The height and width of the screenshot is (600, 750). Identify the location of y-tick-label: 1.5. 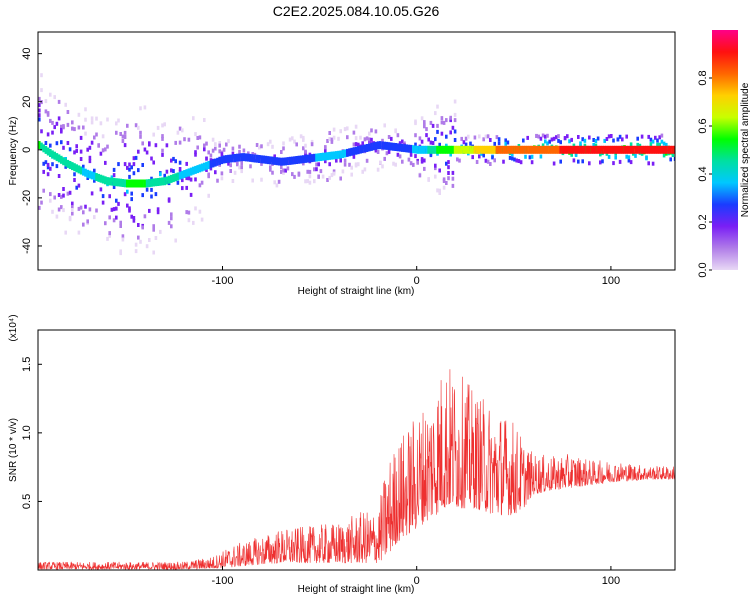
(27, 364).